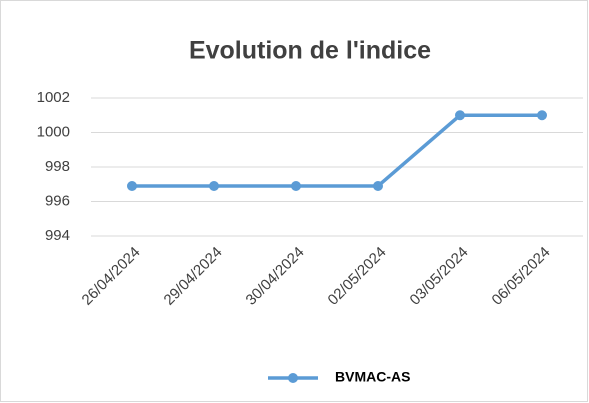  What do you see at coordinates (57, 166) in the screenshot?
I see `y-tick-label: 998` at bounding box center [57, 166].